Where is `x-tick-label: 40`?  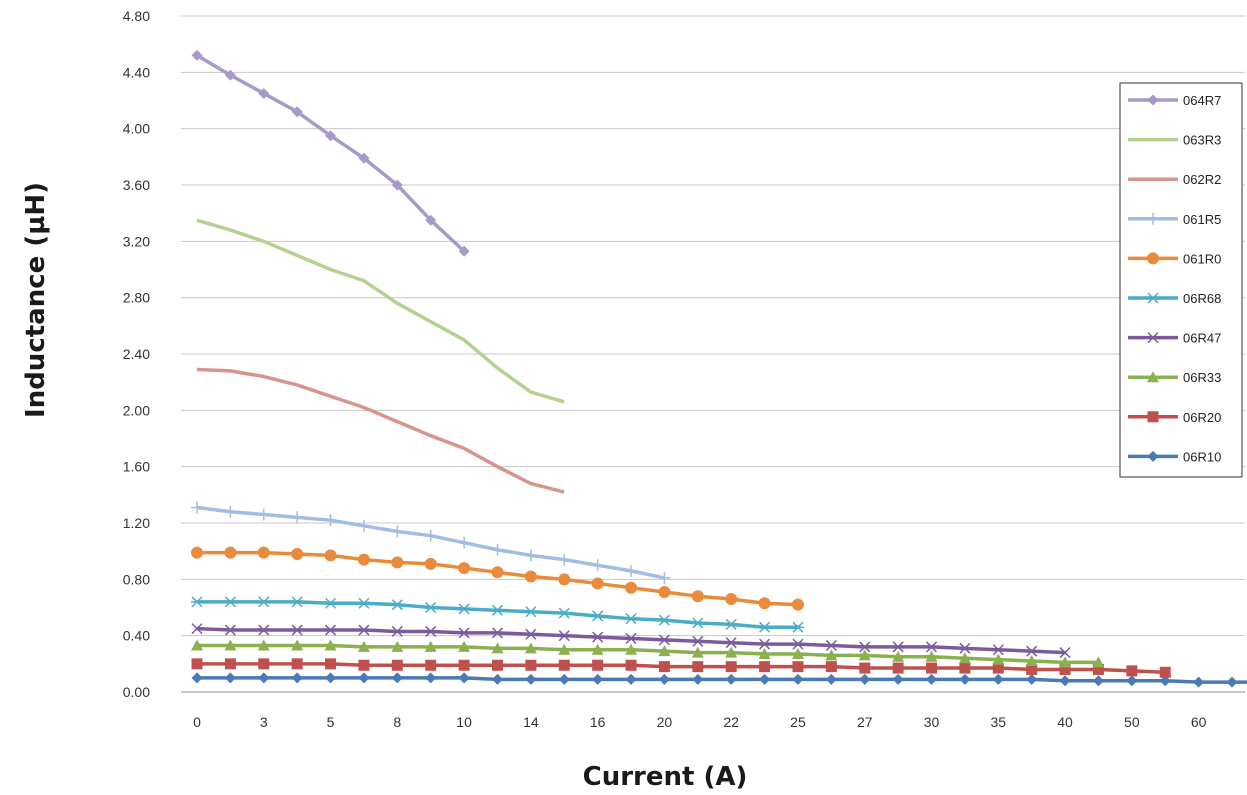
x-tick-label: 40 is located at coordinates (1065, 722).